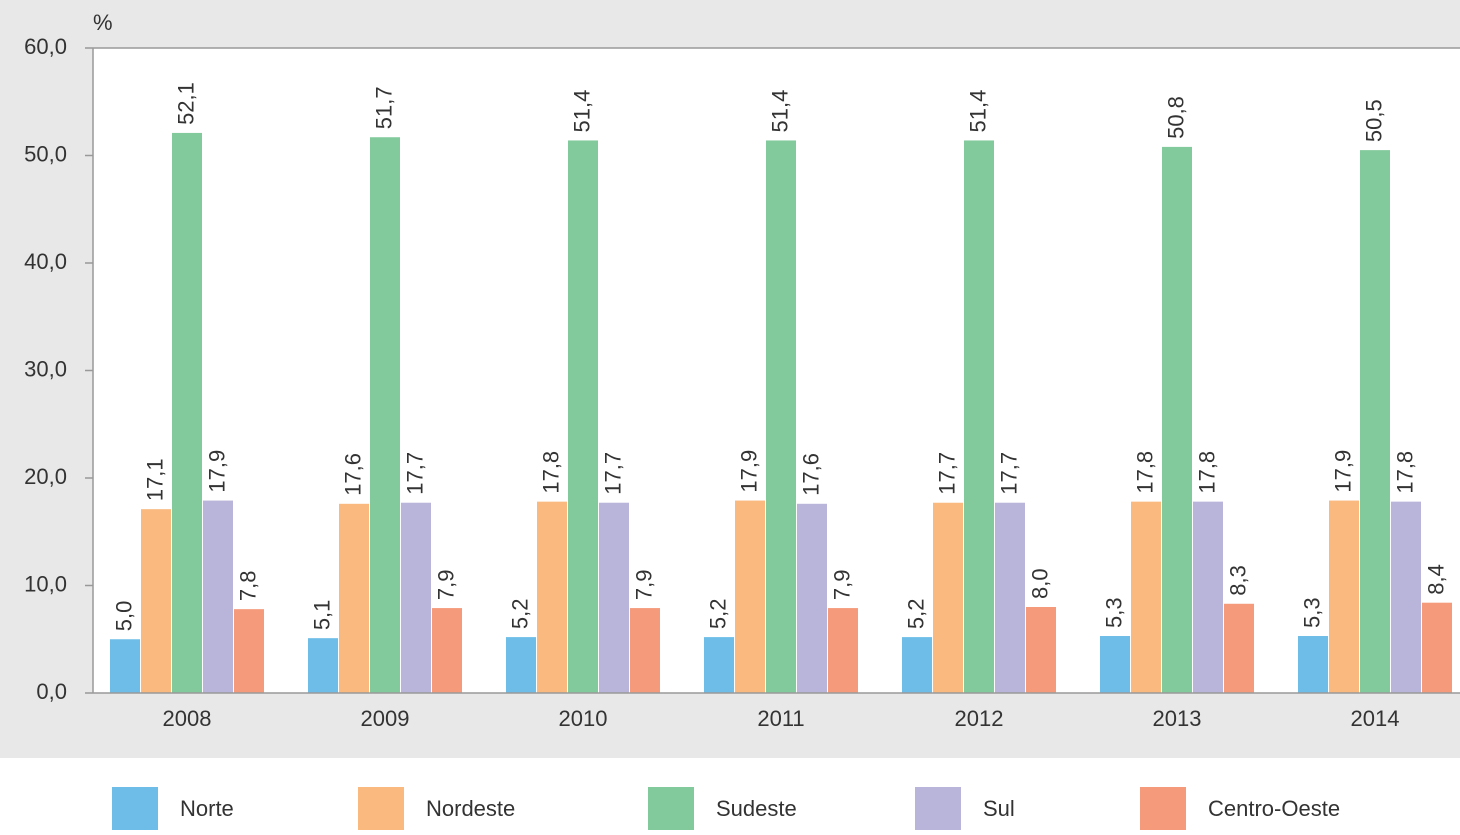 This screenshot has height=835, width=1460. What do you see at coordinates (45, 261) in the screenshot?
I see `y-tick-label: 40,0` at bounding box center [45, 261].